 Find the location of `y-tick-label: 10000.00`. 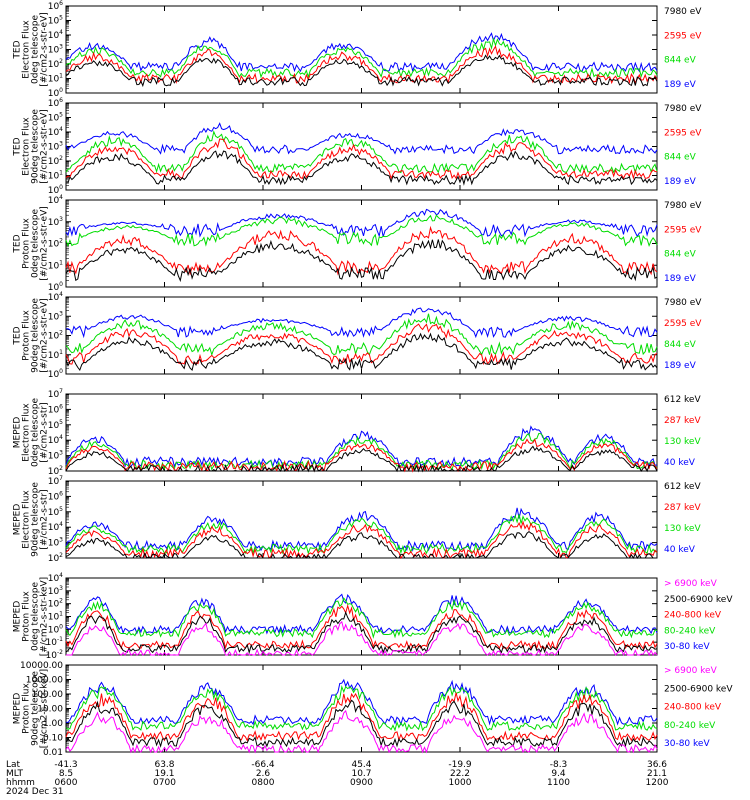

y-tick-label: 10000.00 is located at coordinates (41, 666).